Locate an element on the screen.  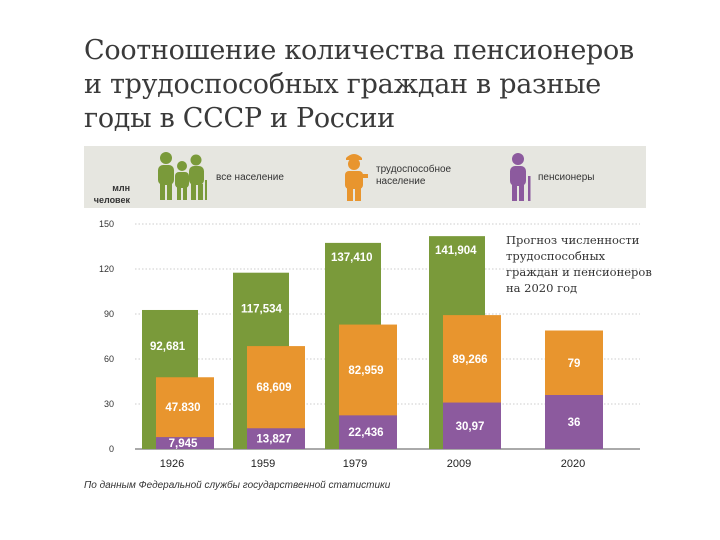
legend-item-pensioners: пенсионеры is located at coordinates (571, 178).